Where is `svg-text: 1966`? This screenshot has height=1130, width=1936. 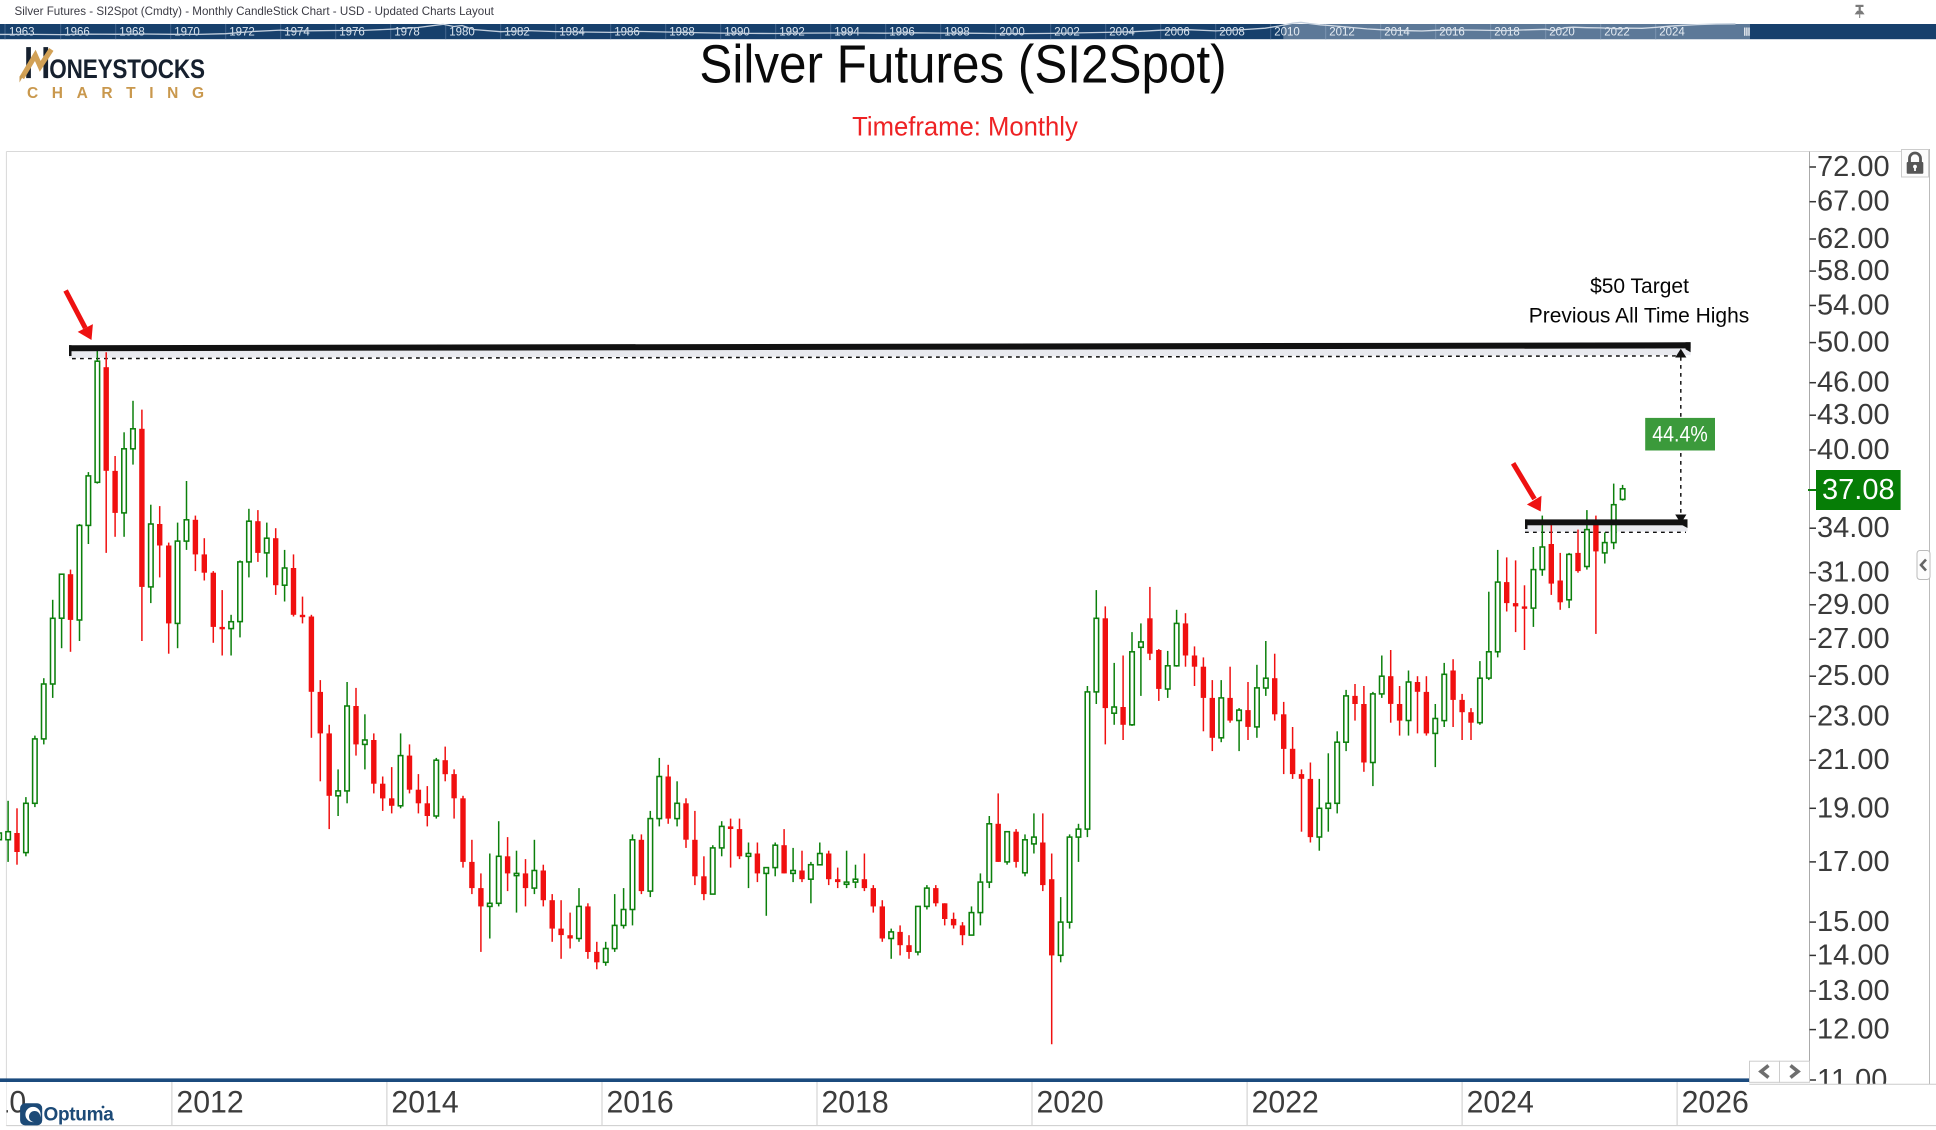
svg-text: 1966 is located at coordinates (77, 32).